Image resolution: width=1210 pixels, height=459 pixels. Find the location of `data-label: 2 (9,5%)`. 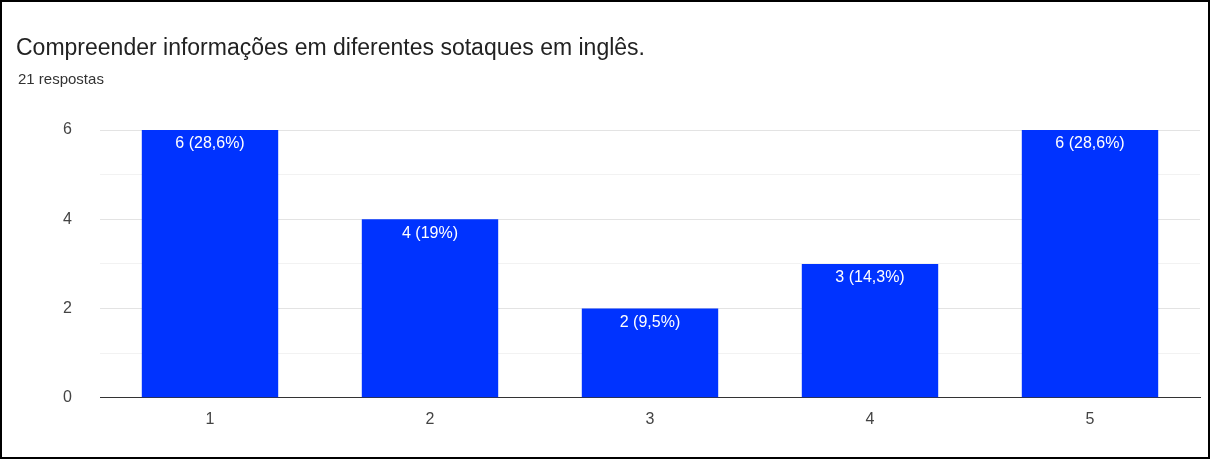

data-label: 2 (9,5%) is located at coordinates (650, 321).